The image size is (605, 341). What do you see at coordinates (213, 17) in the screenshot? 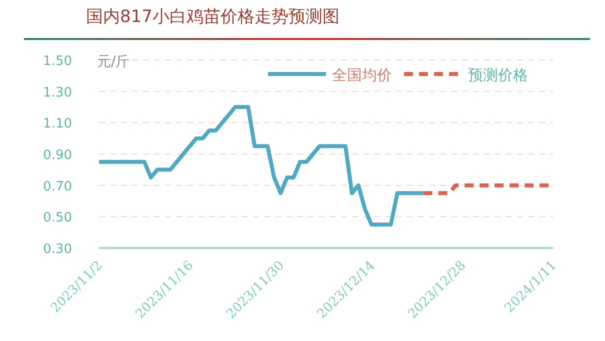
I see `chart-title: 国内817小白鸡苗价格走势预测图` at bounding box center [213, 17].